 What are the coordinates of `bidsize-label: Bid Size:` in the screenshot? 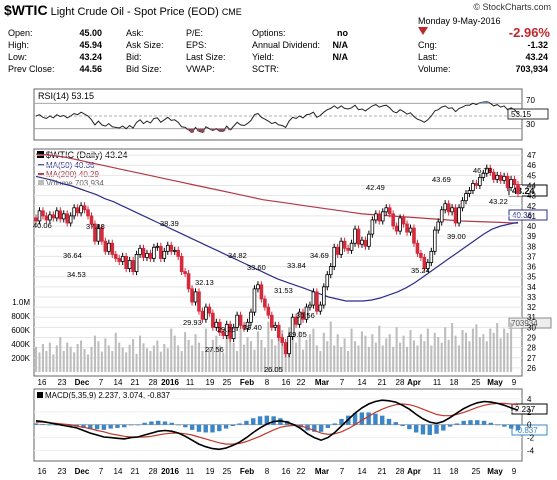 It's located at (144, 69).